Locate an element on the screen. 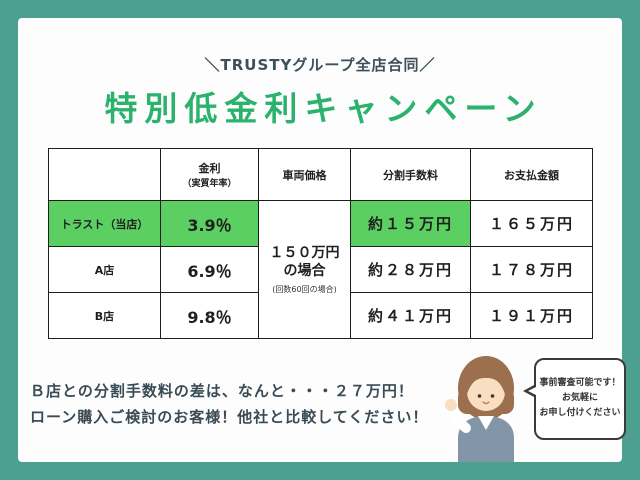  header-price: 車両価格 is located at coordinates (304, 174).